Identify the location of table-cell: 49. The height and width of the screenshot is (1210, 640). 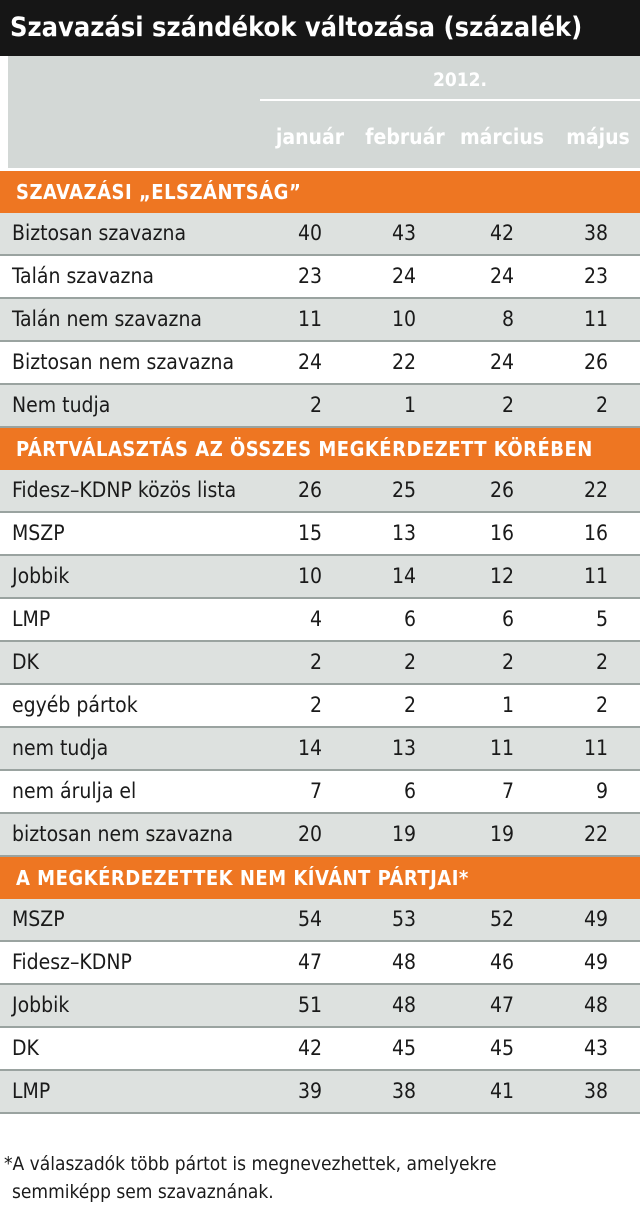
(595, 919).